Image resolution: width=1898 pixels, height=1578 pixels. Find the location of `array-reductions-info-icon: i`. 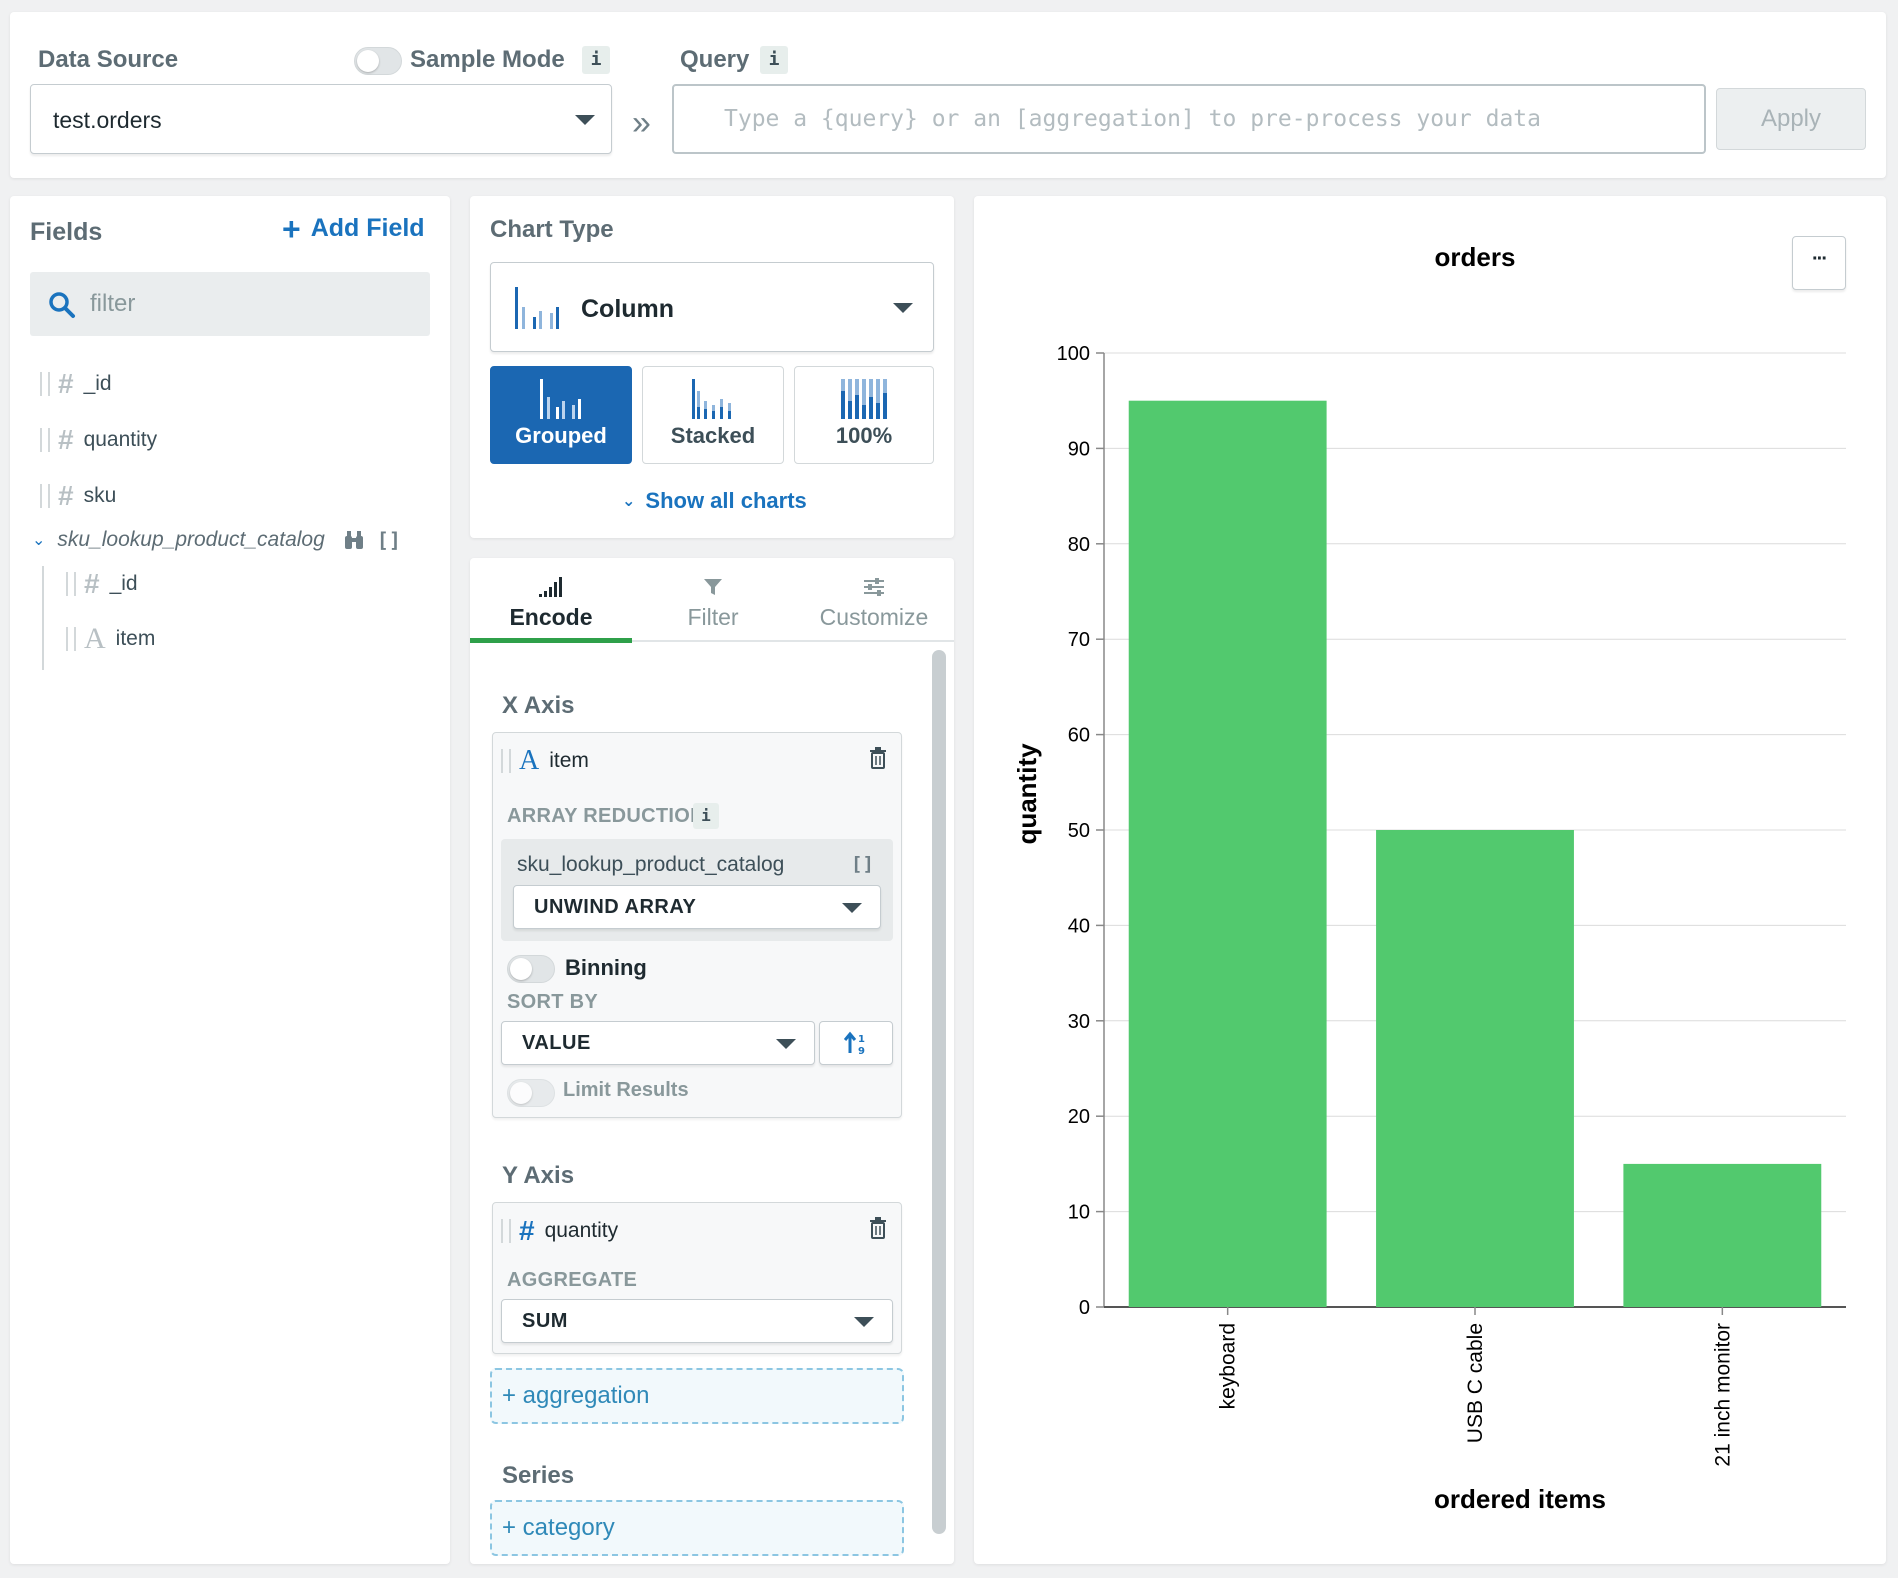

array-reductions-info-icon: i is located at coordinates (706, 816).